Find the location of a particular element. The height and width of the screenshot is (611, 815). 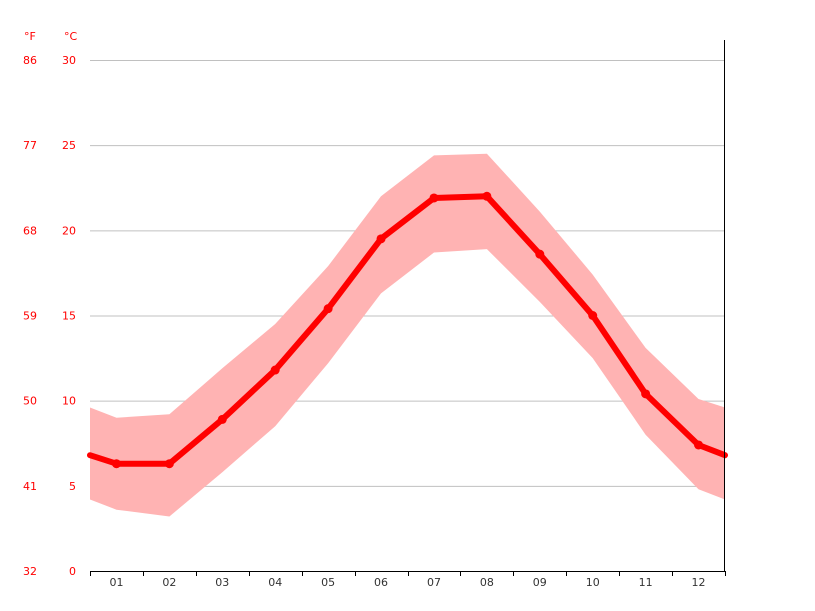

x-tick-label: 09 is located at coordinates (540, 582).